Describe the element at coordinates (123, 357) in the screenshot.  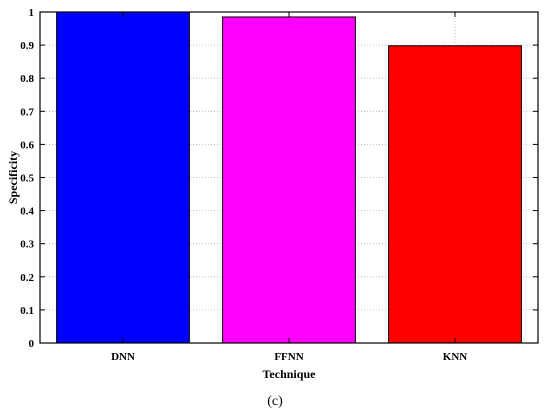
I see `x-tick-label: DNN` at that location.